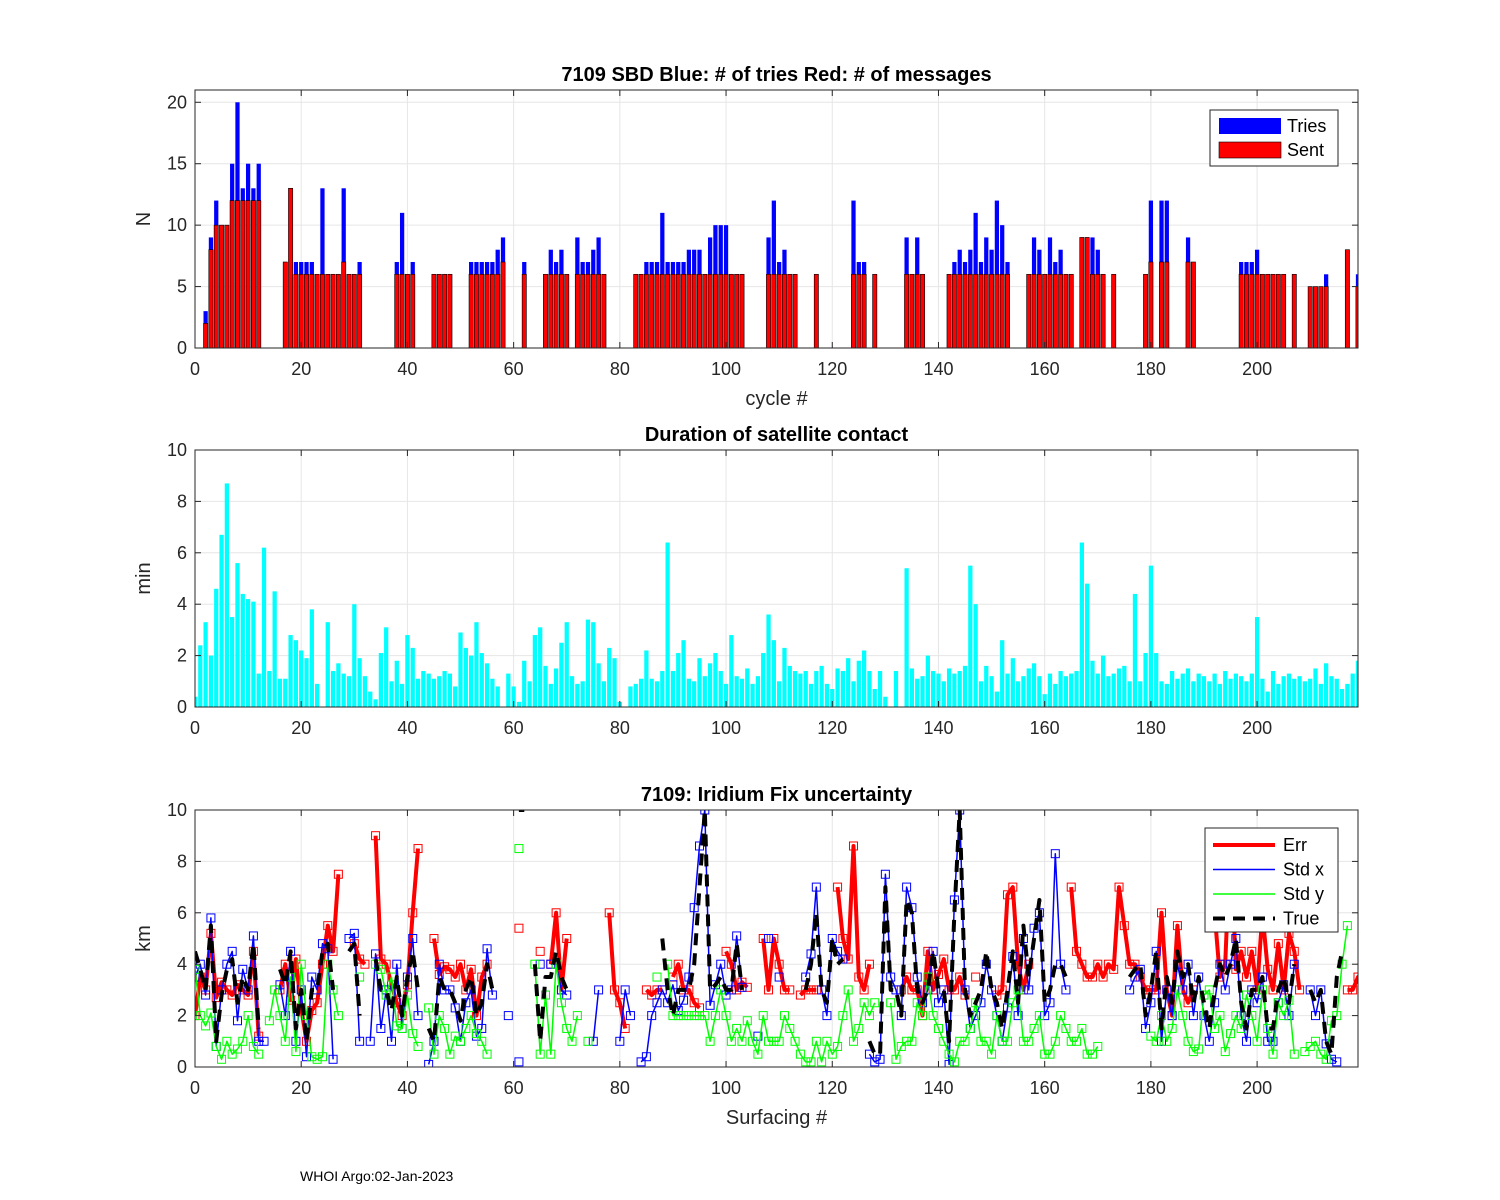 The image size is (1500, 1200). I want to click on tick-label-x: 200, so click(1257, 728).